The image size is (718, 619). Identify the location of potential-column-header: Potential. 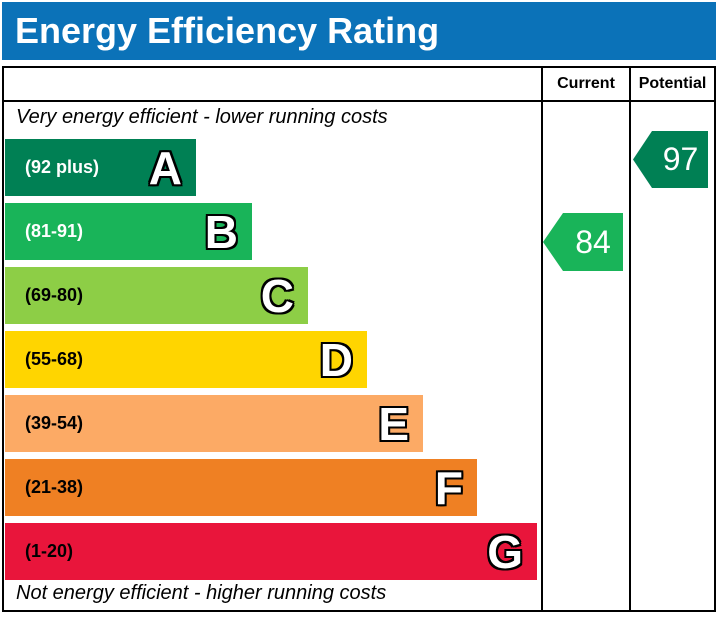
(672, 83).